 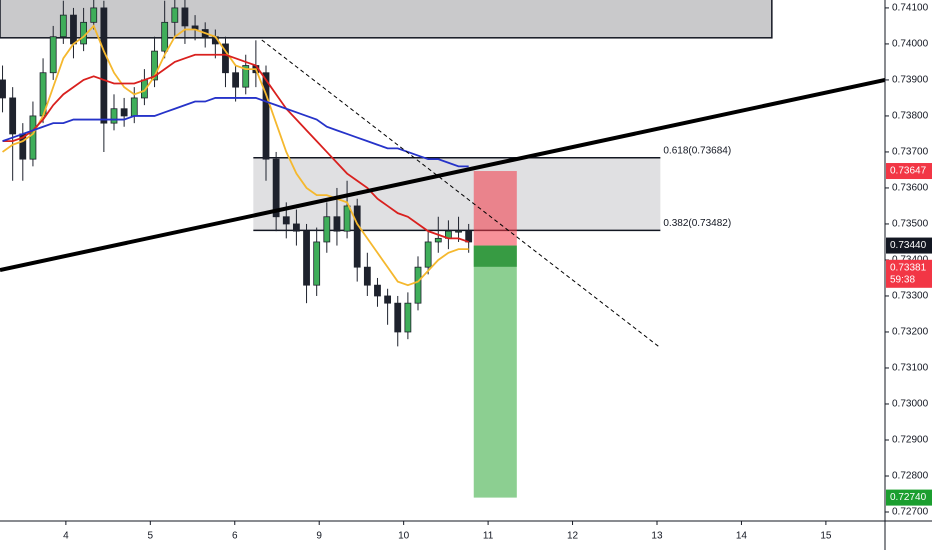 I want to click on x-tick-label: 6, so click(x=235, y=536).